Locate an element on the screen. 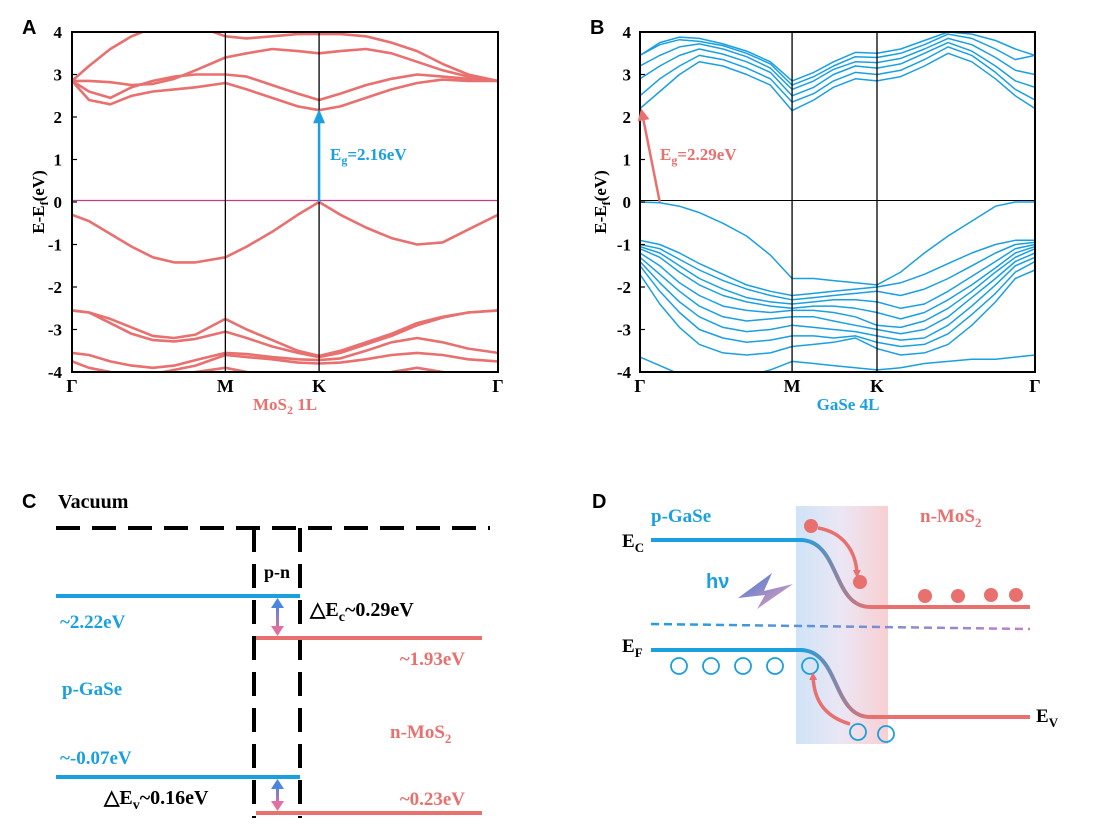  lightning-icon is located at coordinates (765, 591).